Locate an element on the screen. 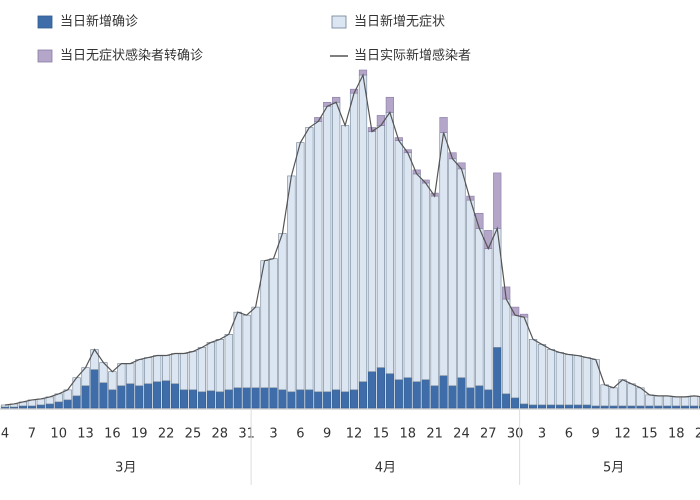 Image resolution: width=700 pixels, height=500 pixels. month-label: 3月 is located at coordinates (125, 468).